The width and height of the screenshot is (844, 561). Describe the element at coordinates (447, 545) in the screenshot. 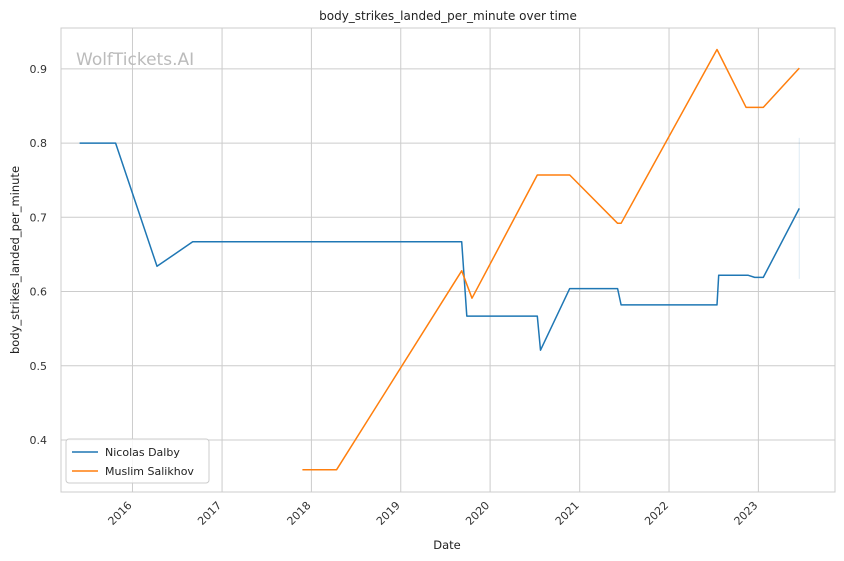

I see `x-axis-label: Date` at that location.